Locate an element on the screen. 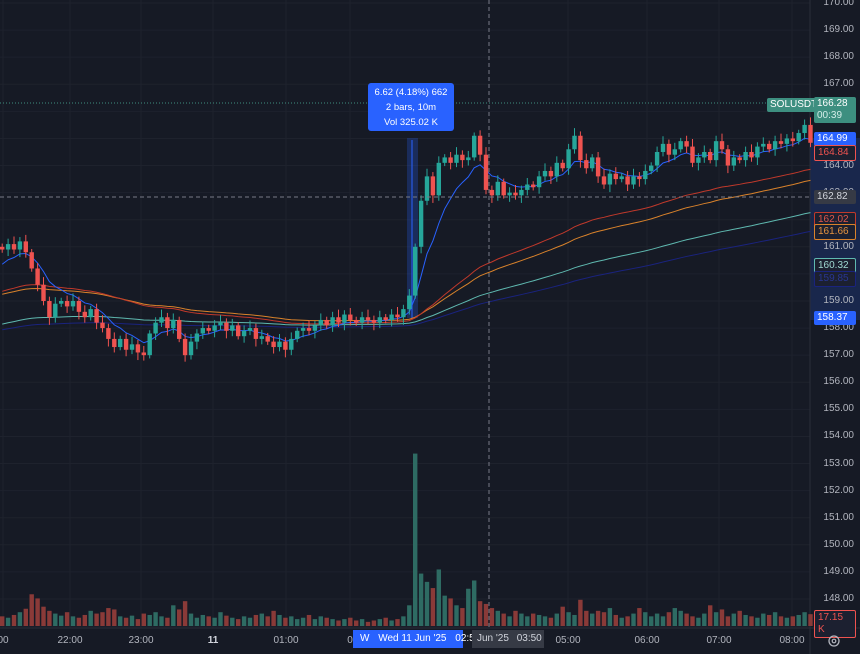 This screenshot has height=654, width=860. time-axis-label: 08:00 is located at coordinates (792, 640).